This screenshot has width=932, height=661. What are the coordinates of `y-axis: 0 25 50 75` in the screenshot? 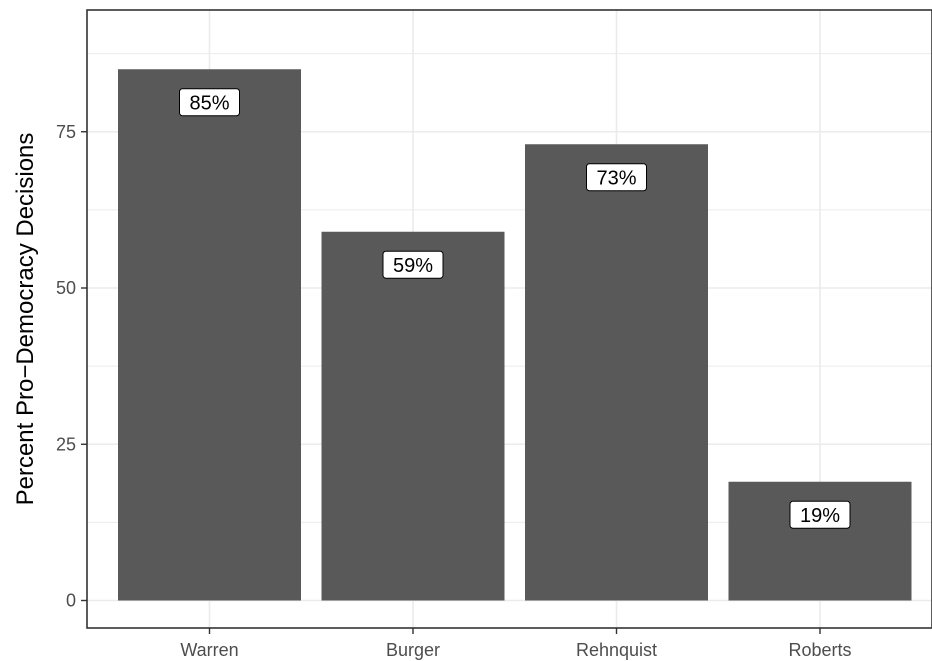 It's located at (71, 366).